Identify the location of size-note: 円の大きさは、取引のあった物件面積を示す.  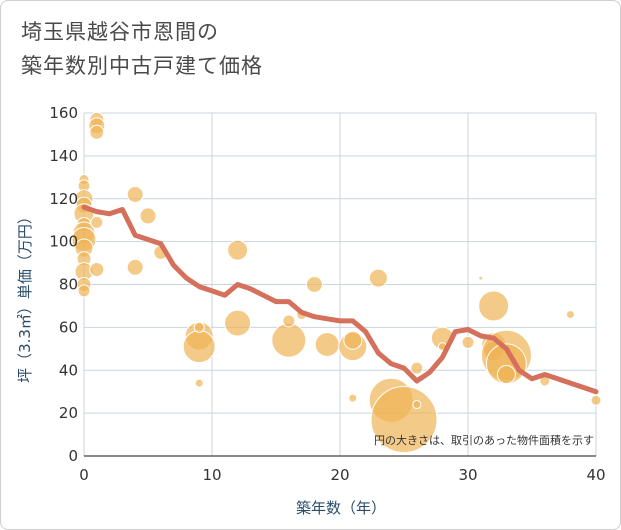
(484, 440).